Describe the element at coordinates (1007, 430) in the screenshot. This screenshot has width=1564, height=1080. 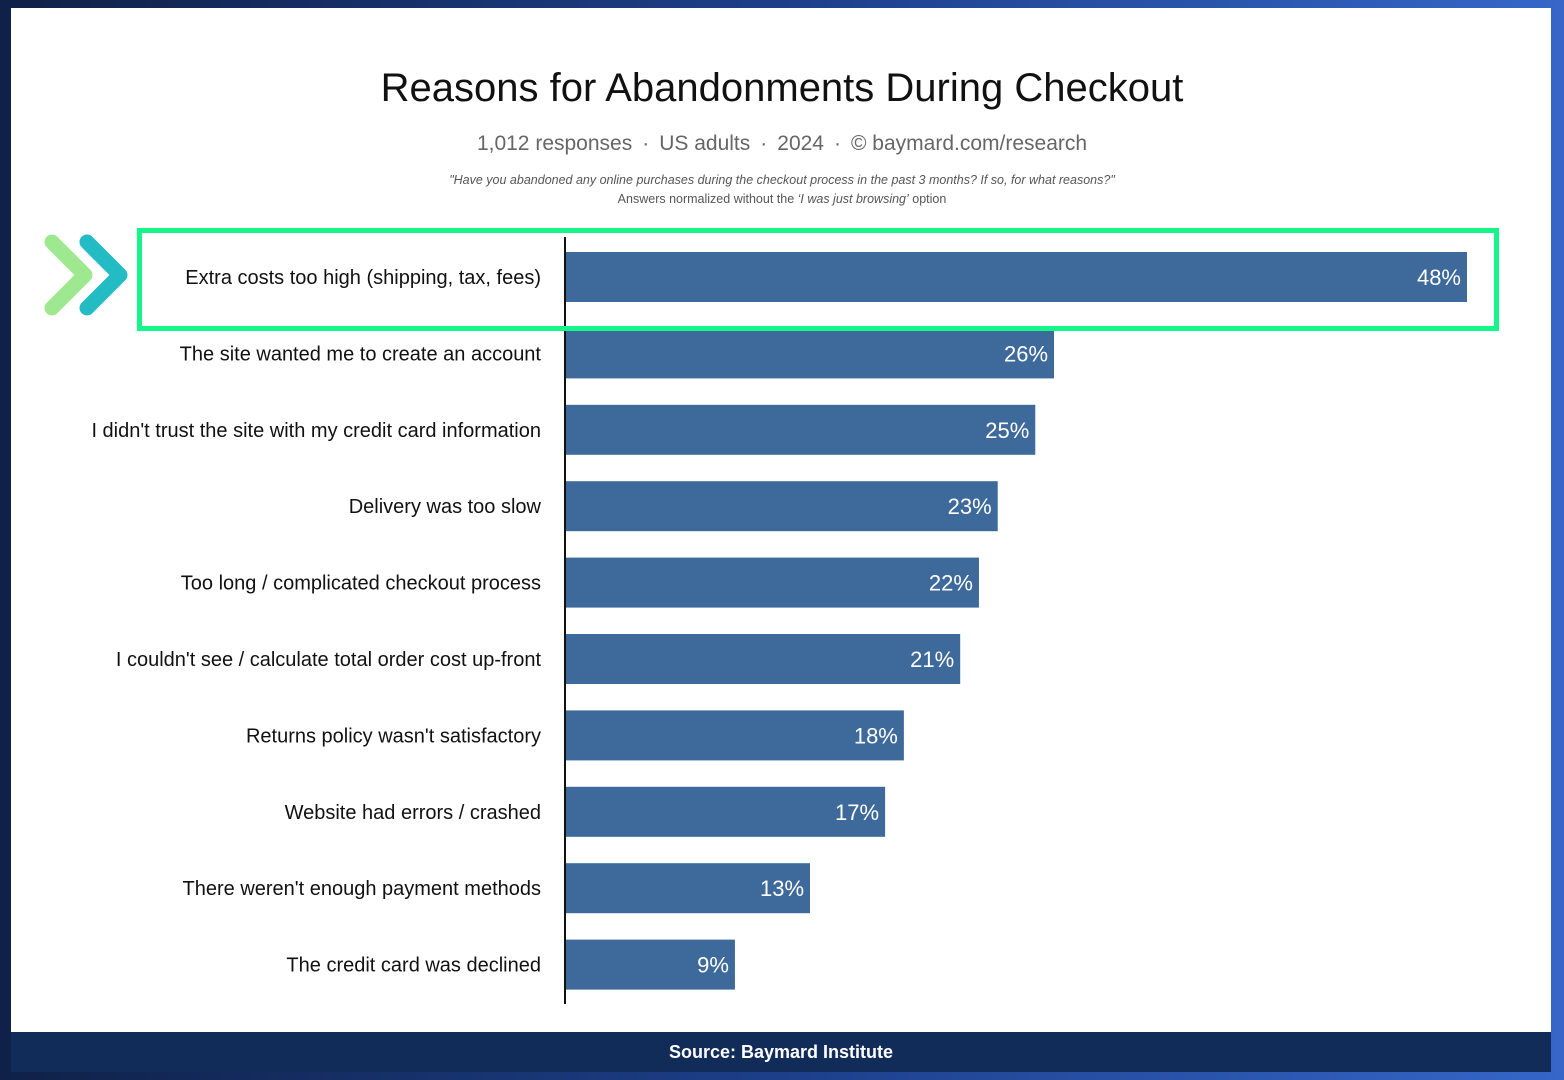
I see `bar-value-label: 25%` at that location.